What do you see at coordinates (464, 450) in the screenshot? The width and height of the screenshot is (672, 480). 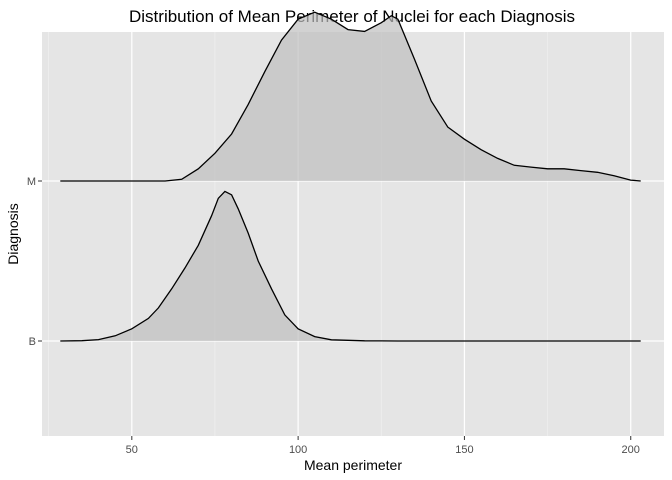 I see `x-tick-label: 150` at bounding box center [464, 450].